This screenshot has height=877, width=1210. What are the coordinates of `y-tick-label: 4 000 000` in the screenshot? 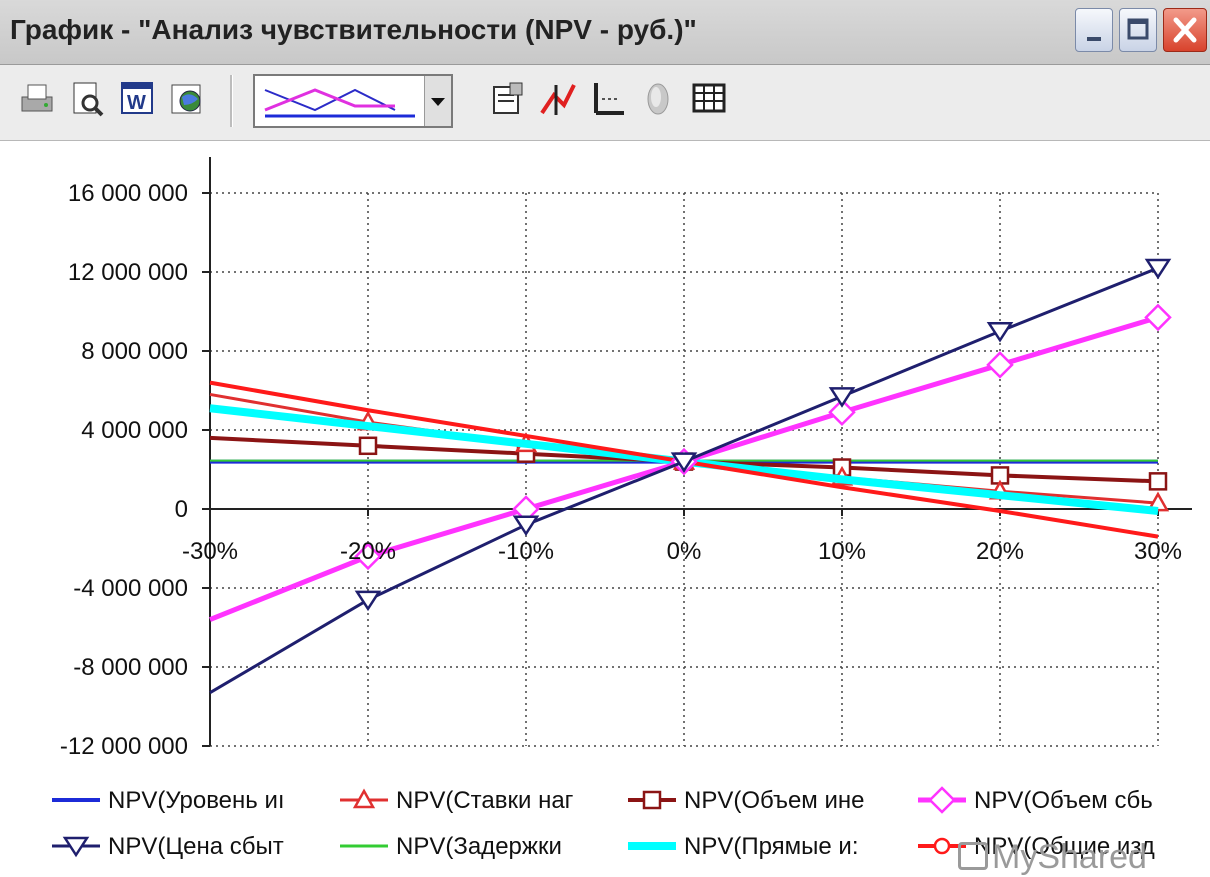 It's located at (134, 430).